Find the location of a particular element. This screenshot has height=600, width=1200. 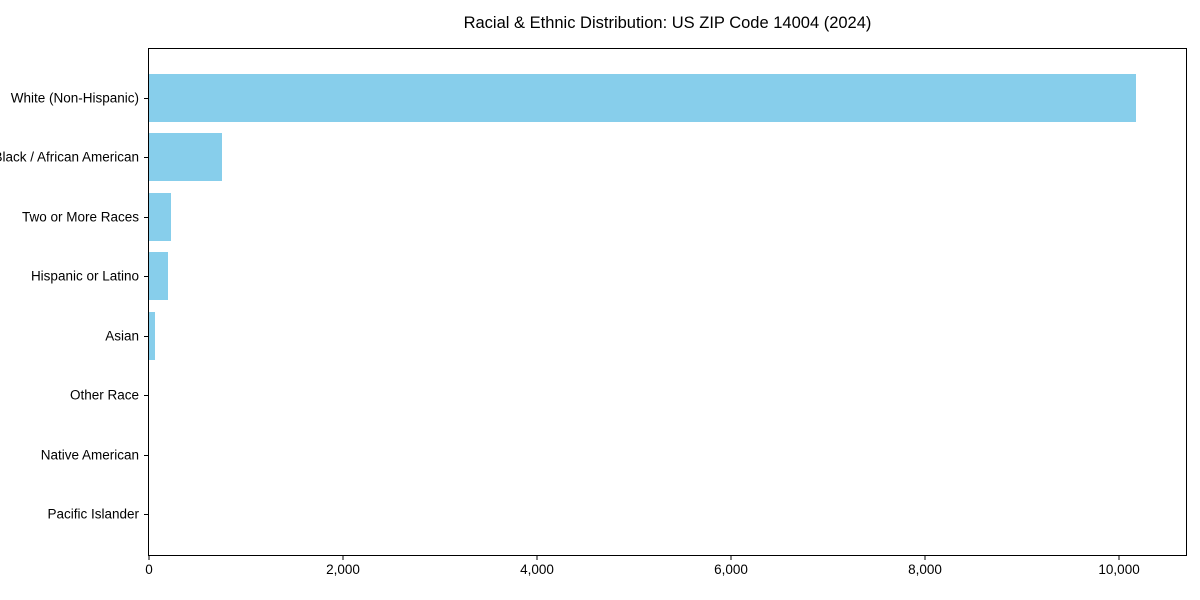

y-tick-label: Hispanic or Latino is located at coordinates (84, 276).